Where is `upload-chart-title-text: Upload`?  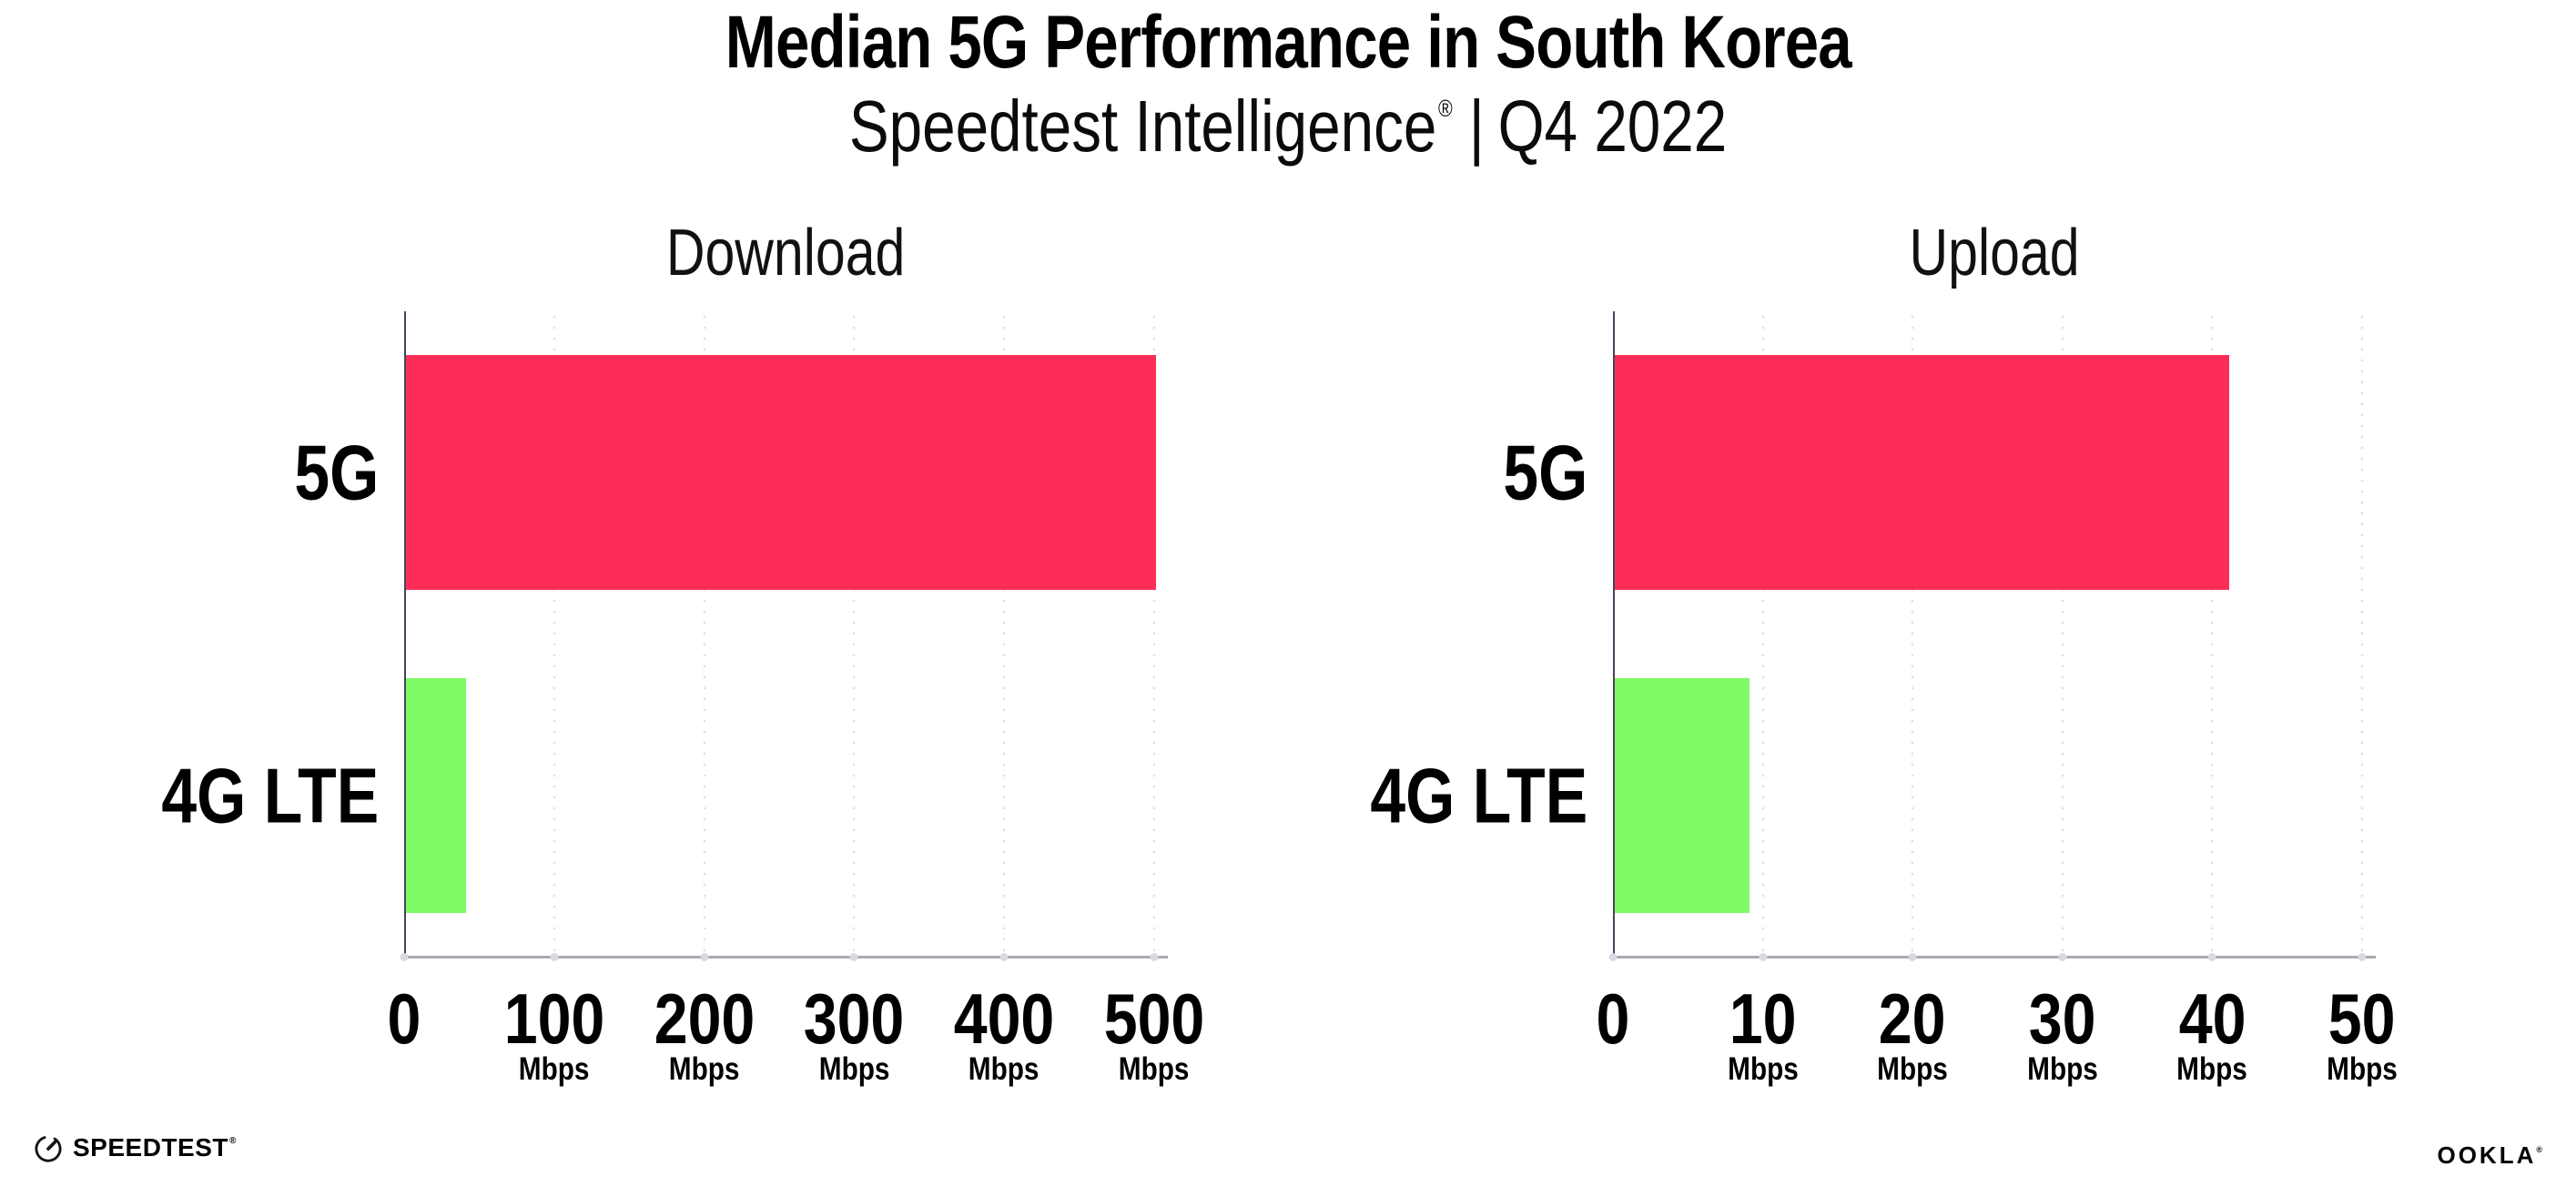 upload-chart-title-text: Upload is located at coordinates (1995, 253).